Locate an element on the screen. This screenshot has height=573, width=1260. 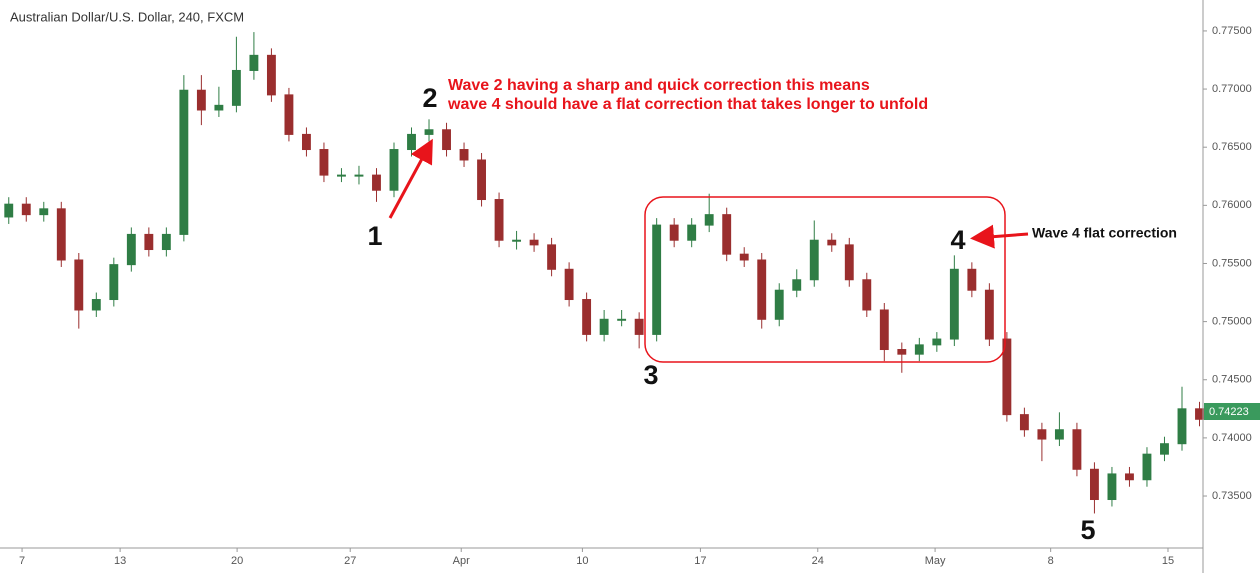
y-tick-label: 0.77000 is located at coordinates (1232, 89).